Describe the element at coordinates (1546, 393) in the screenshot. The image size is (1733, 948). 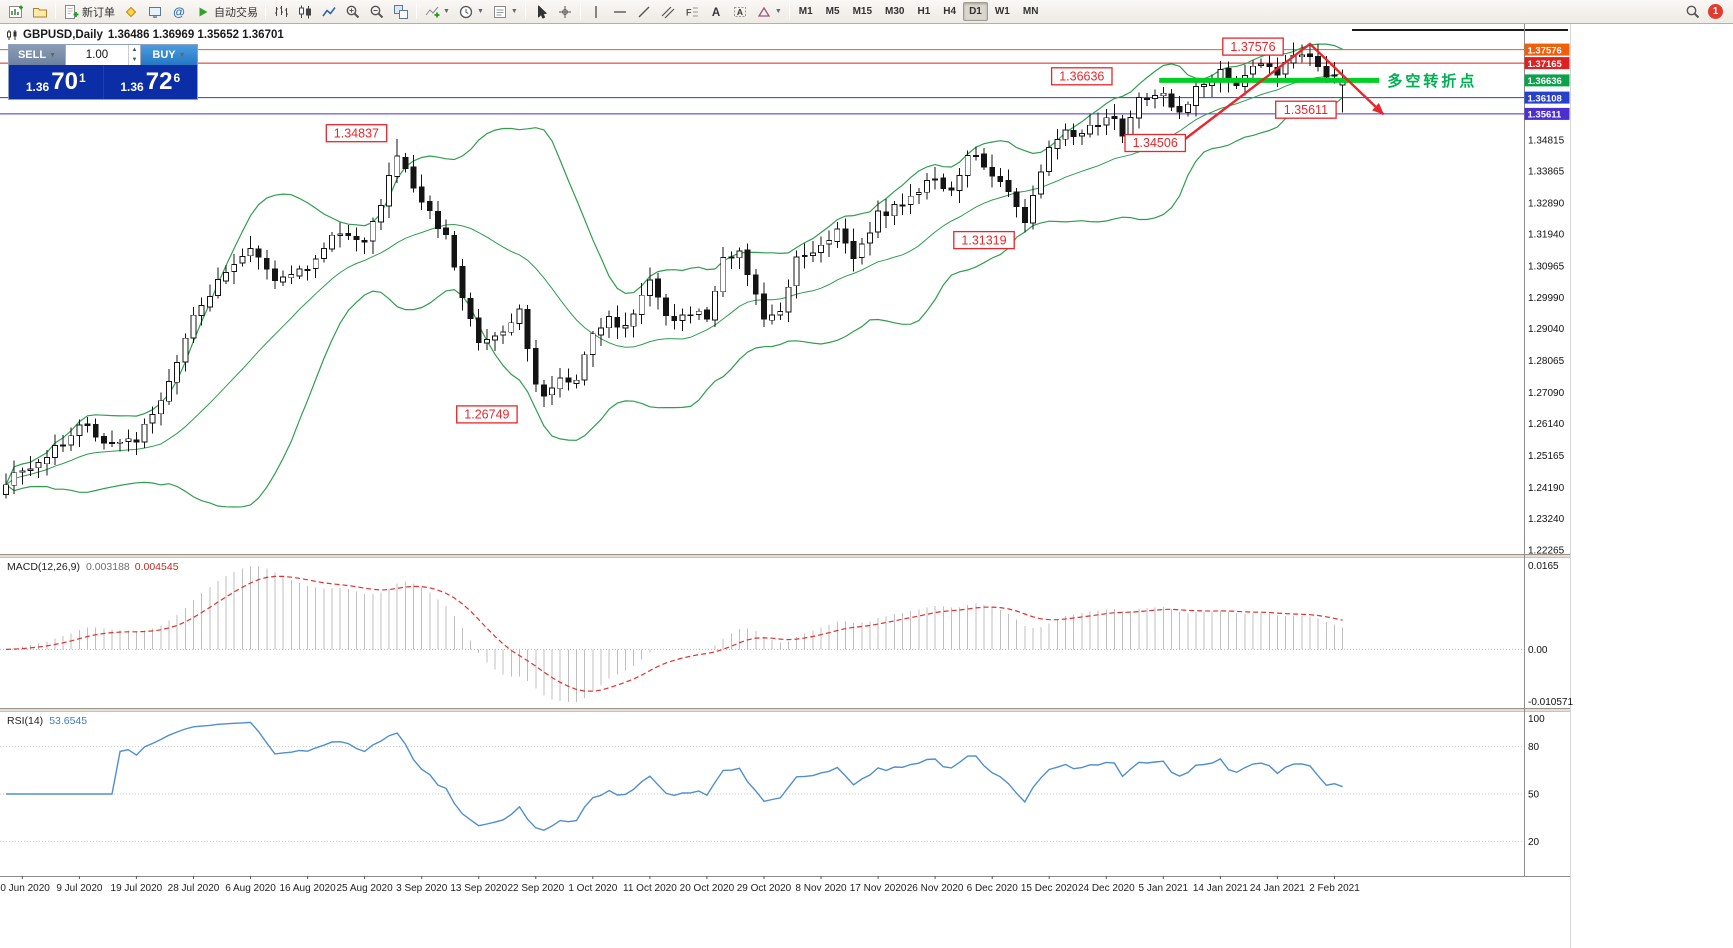
I see `price-axis-label: 1.27090` at that location.